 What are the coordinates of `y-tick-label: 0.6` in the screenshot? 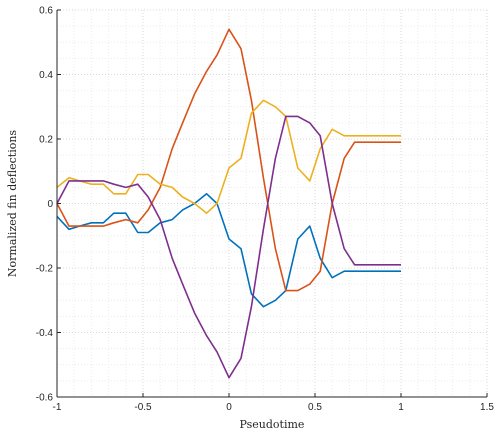 It's located at (46, 11).